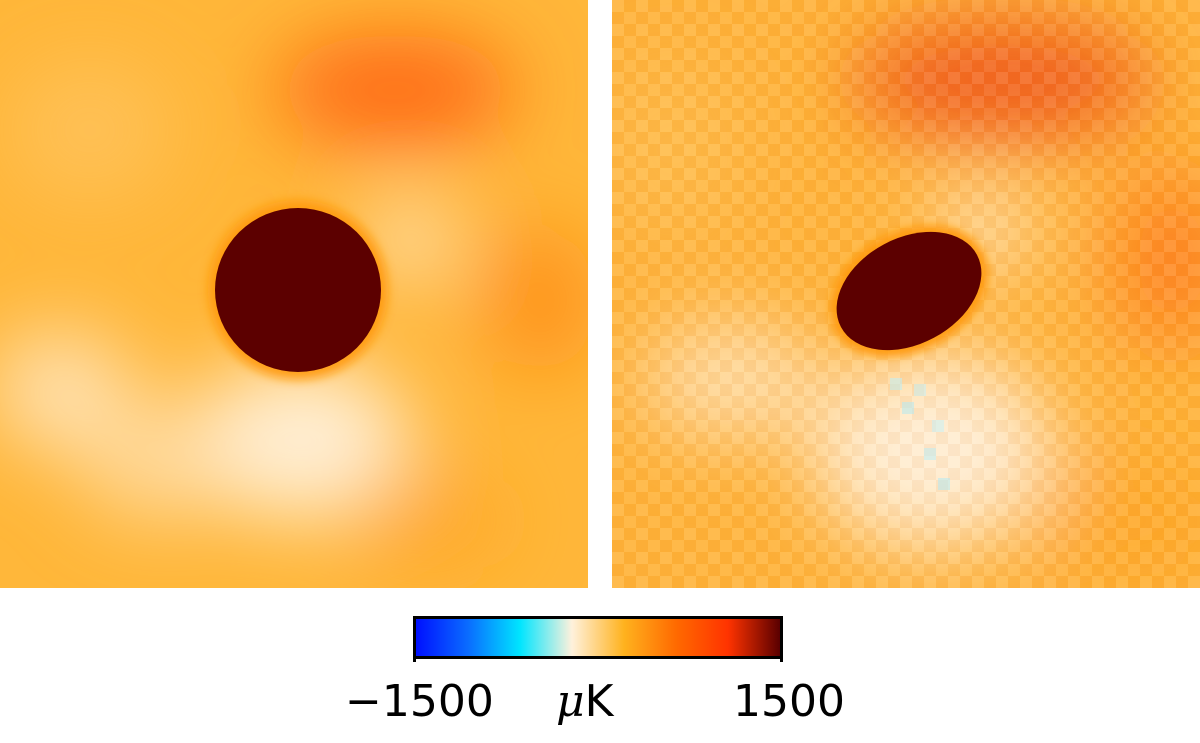 The width and height of the screenshot is (1200, 743). Describe the element at coordinates (598, 637) in the screenshot. I see `colorbar` at that location.